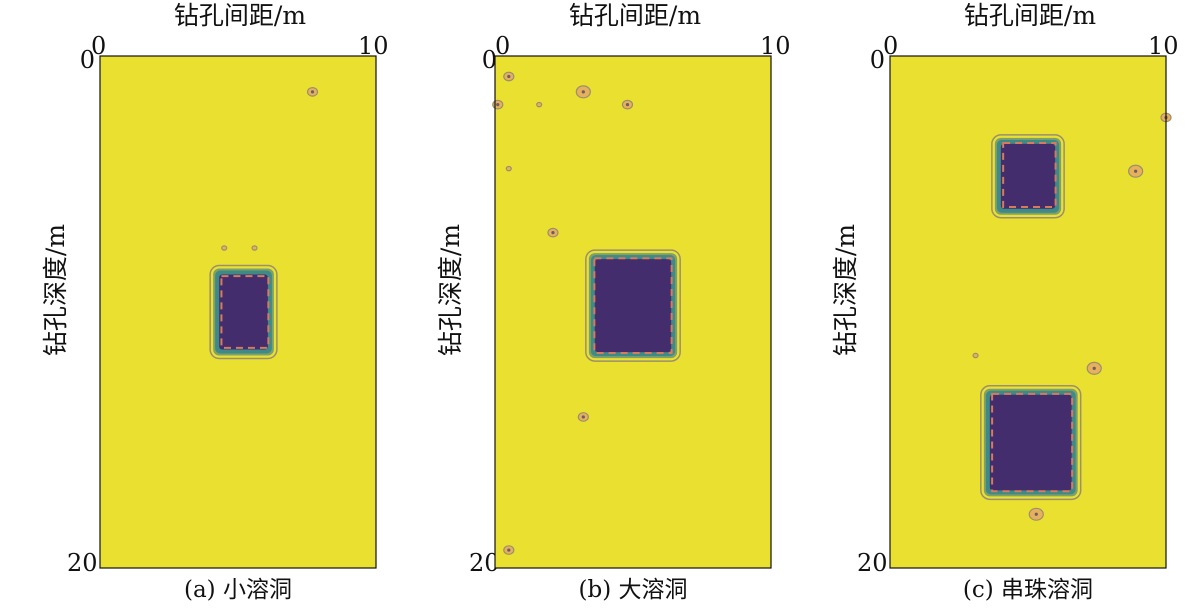 Image resolution: width=1187 pixels, height=613 pixels. What do you see at coordinates (1028, 590) in the screenshot?
I see `subplot-caption: (c) 串珠溶洞` at bounding box center [1028, 590].